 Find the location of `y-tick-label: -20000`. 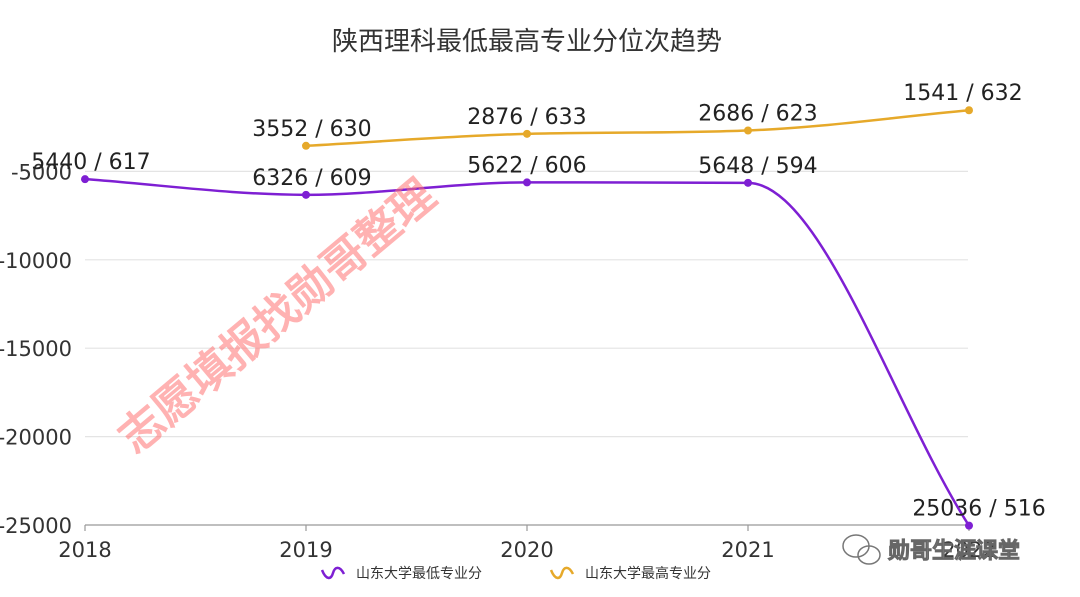

y-tick-label: -20000 is located at coordinates (36, 438).